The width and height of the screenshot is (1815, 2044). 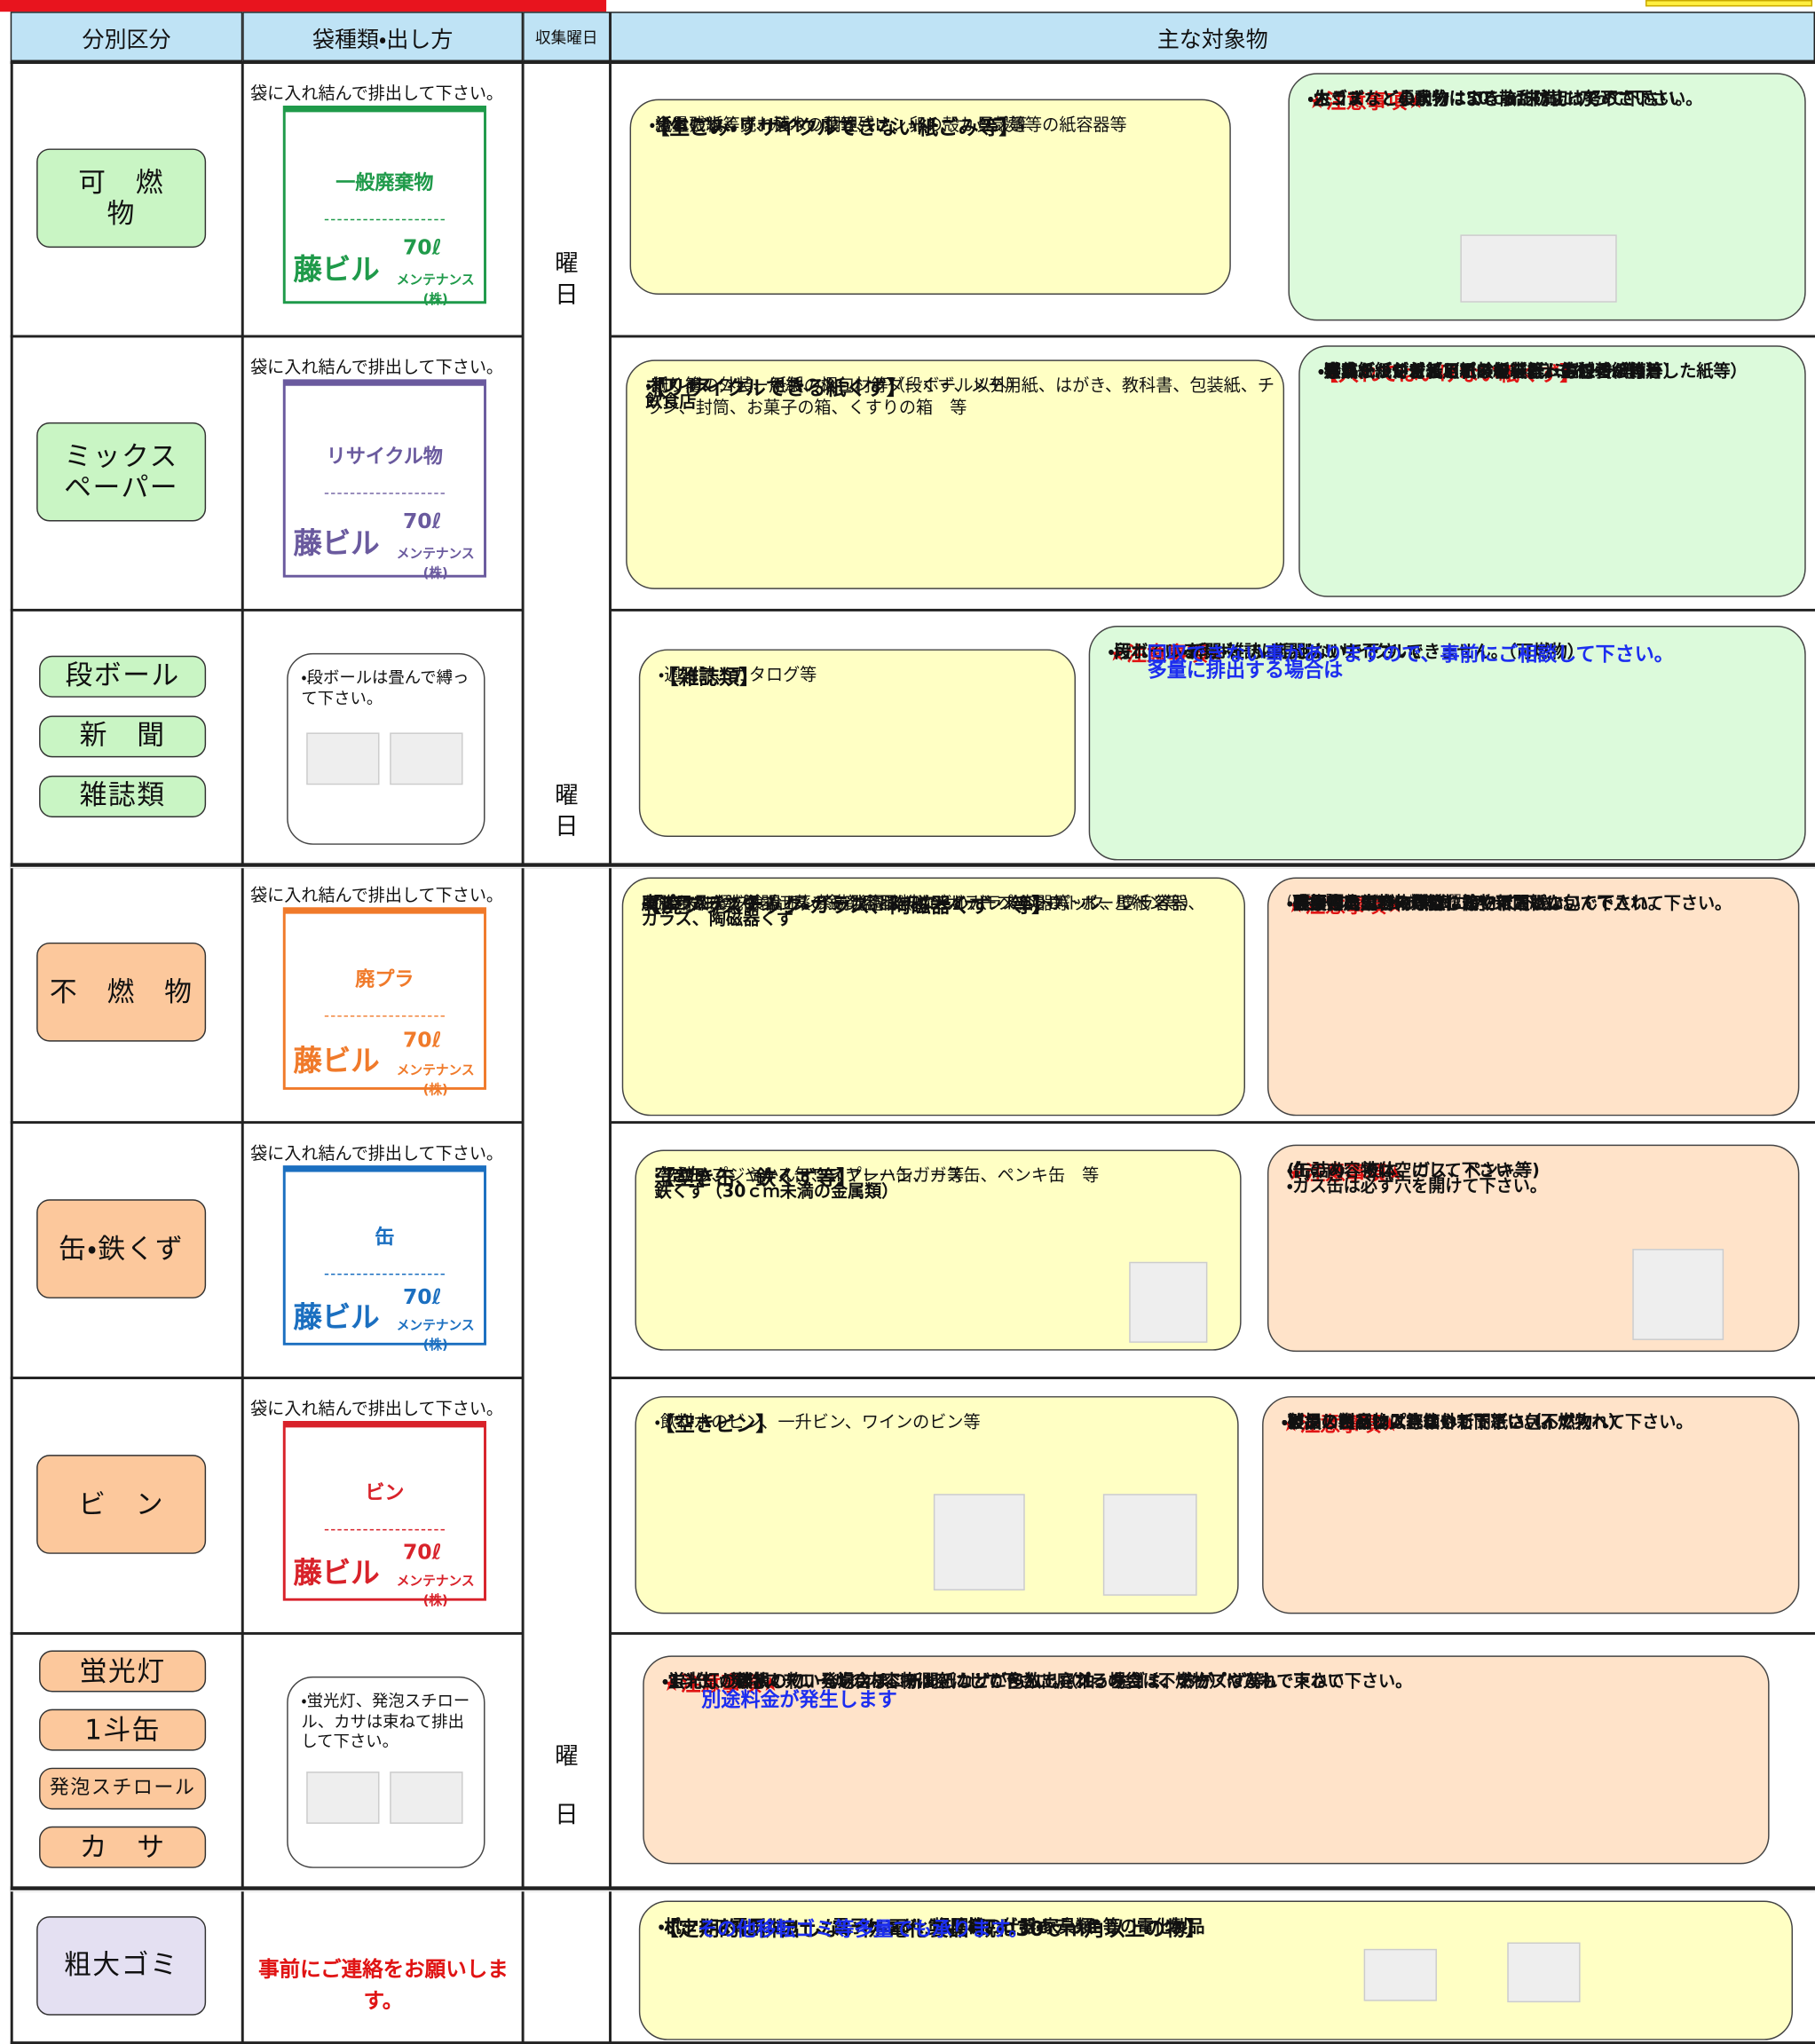 I want to click on bag-image: リサイクル物 藤ビル 70ℓ メンテナンス(株), so click(x=384, y=480).